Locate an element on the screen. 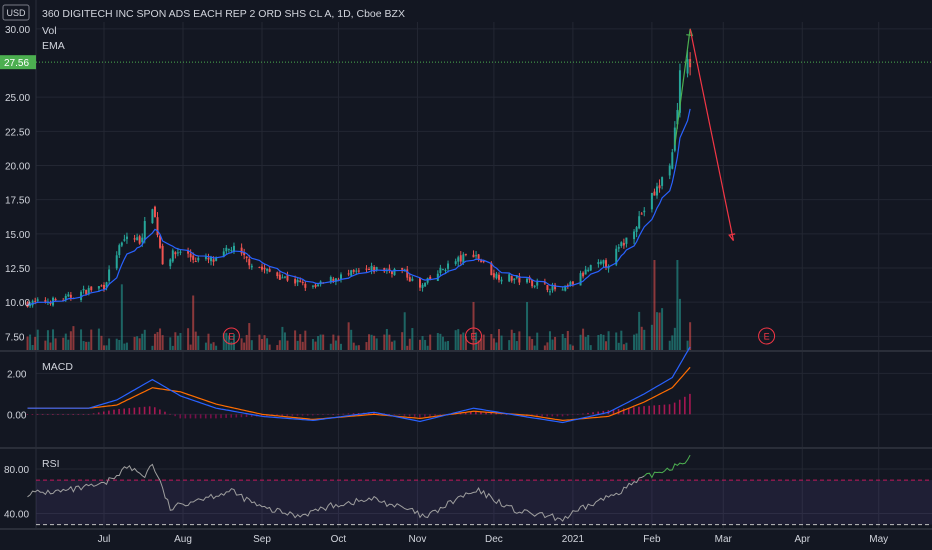 The width and height of the screenshot is (932, 550). projection-down-arrow is located at coordinates (712, 134).